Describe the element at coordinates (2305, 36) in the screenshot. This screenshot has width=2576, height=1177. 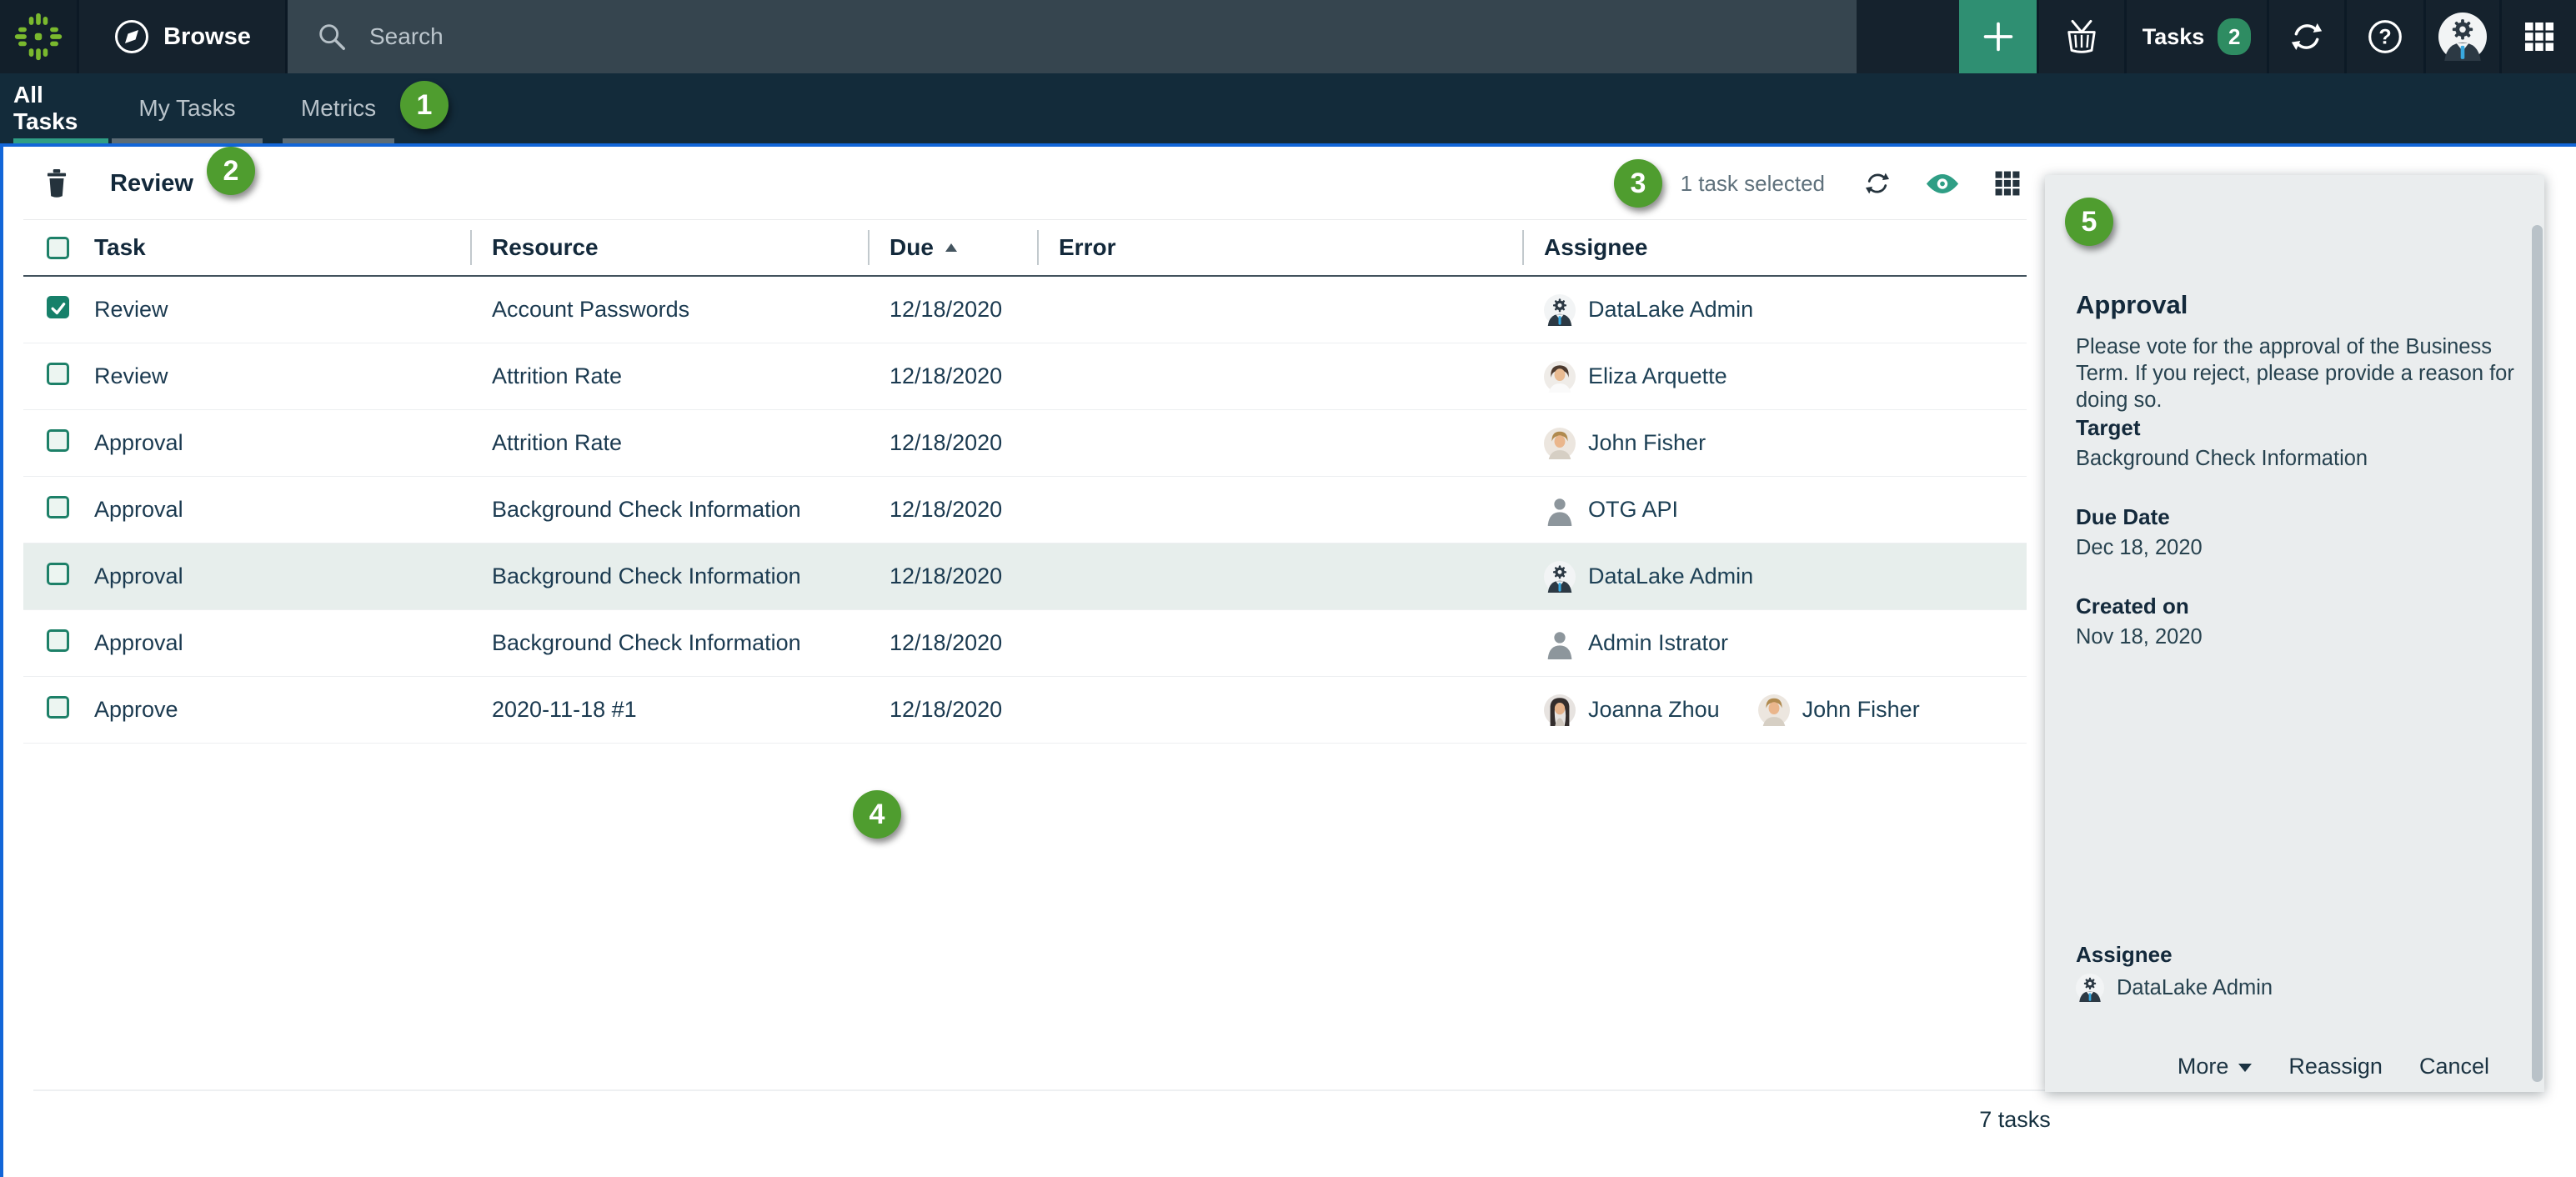
I see `sync-button` at that location.